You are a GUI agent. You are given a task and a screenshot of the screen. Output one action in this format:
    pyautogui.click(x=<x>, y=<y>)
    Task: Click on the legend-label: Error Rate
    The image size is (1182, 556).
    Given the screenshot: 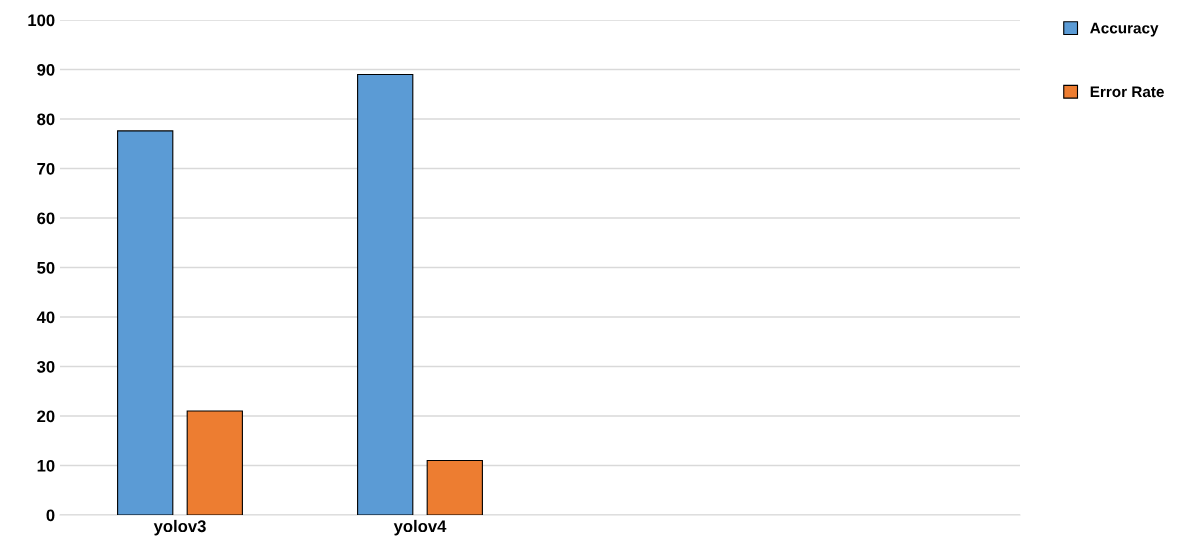 What is the action you would take?
    pyautogui.click(x=1127, y=92)
    